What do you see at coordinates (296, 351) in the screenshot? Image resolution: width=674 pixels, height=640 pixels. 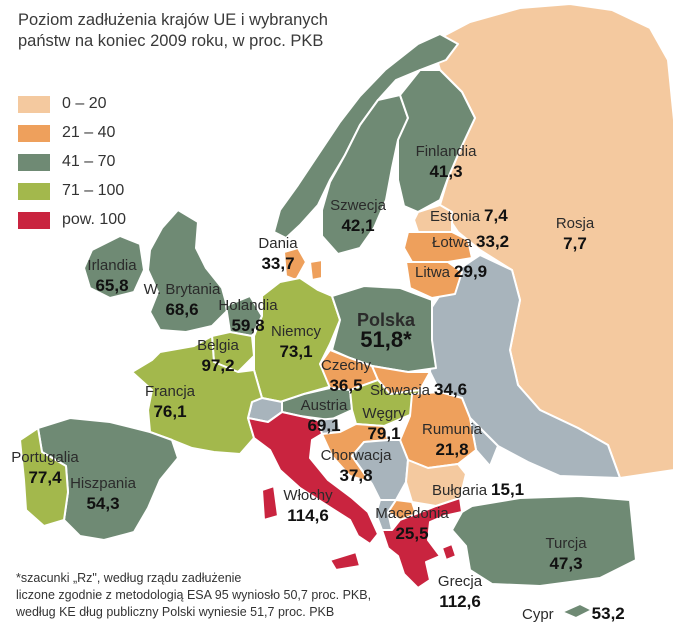 I see `country-value: 73,1` at bounding box center [296, 351].